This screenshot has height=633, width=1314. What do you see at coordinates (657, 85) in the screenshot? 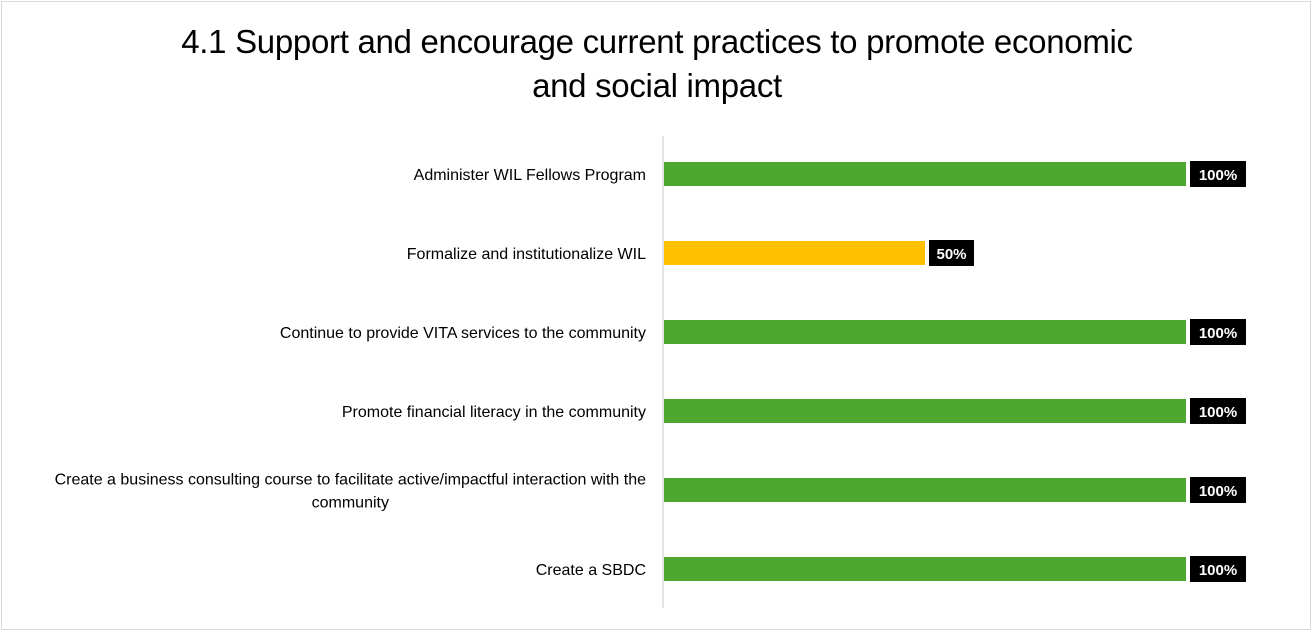
I see `chart-title-line-2: and social impact` at bounding box center [657, 85].